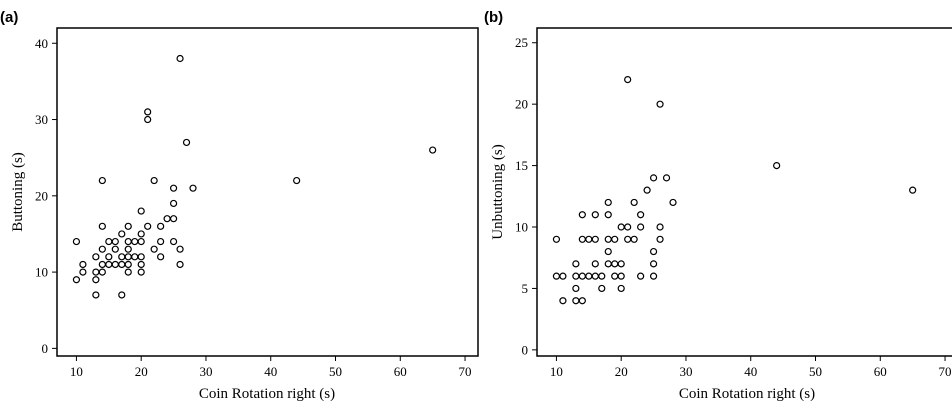 The image size is (952, 410). What do you see at coordinates (521, 227) in the screenshot?
I see `panel-b-y-tick-label: 10` at bounding box center [521, 227].